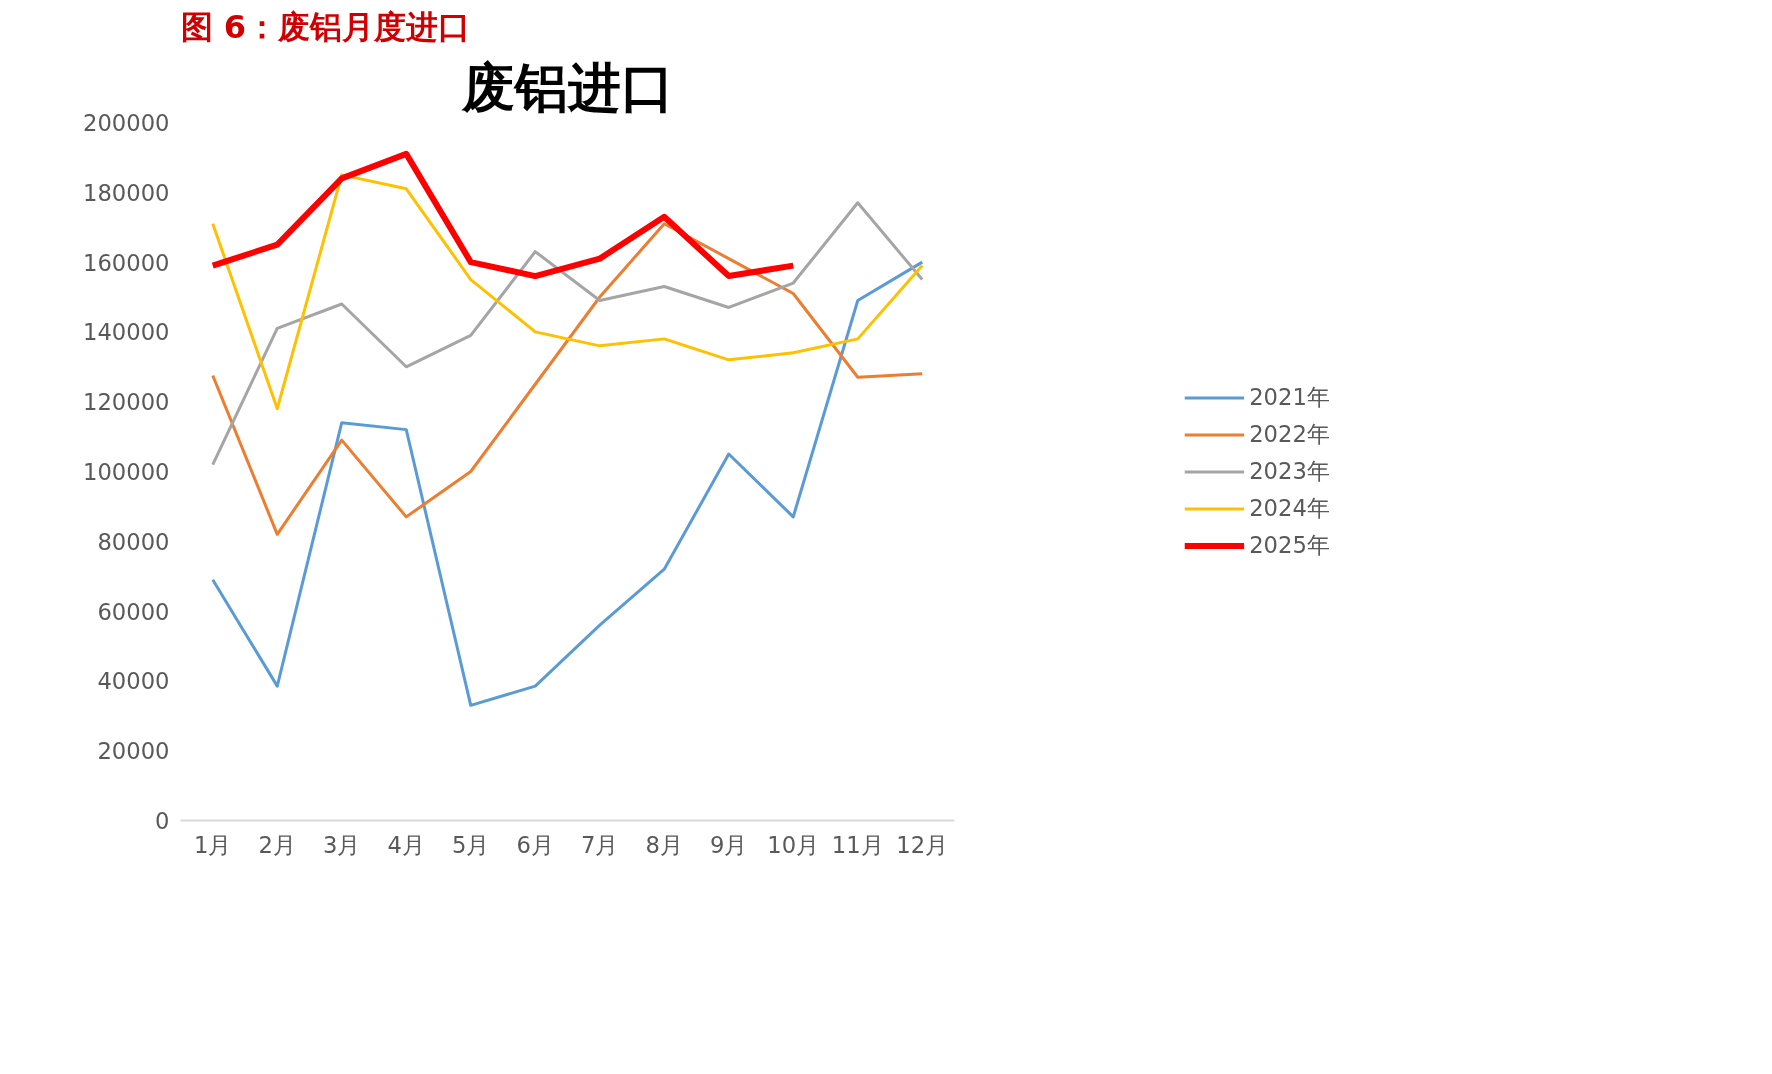  I want to click on y-tick-label: 120000, so click(126, 402).